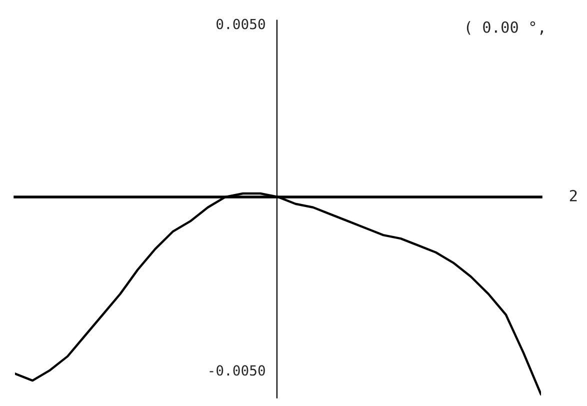 The width and height of the screenshot is (587, 406). I want to click on x-axis-title: 2, so click(573, 196).